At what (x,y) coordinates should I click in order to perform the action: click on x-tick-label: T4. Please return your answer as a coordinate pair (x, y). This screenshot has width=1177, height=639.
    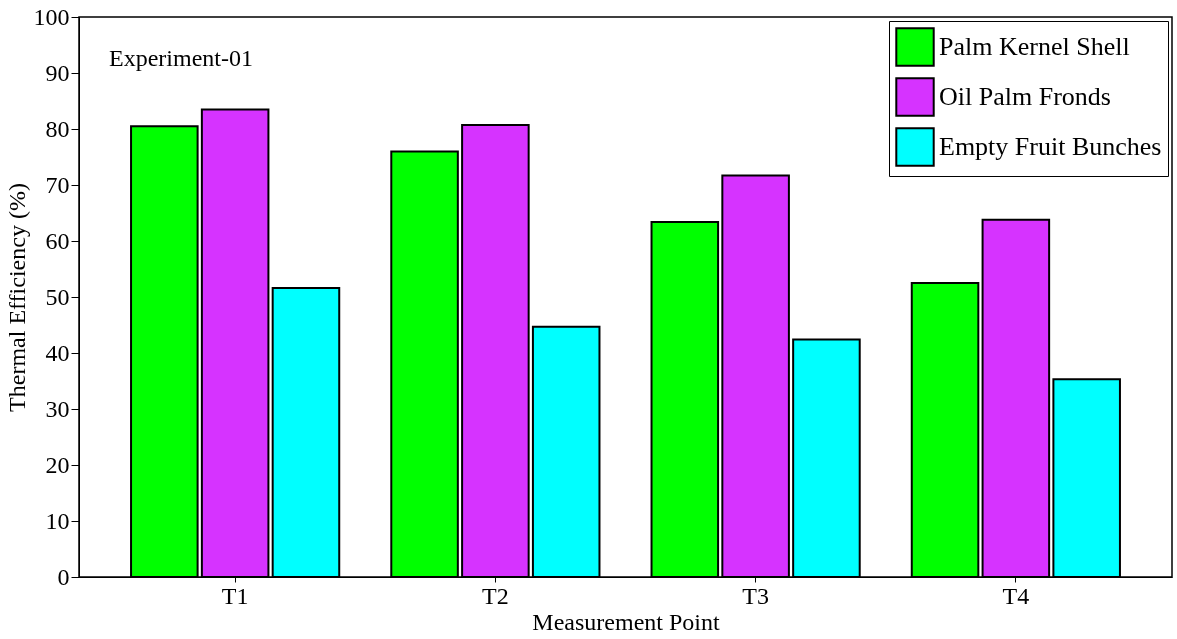
    Looking at the image, I should click on (1016, 595).